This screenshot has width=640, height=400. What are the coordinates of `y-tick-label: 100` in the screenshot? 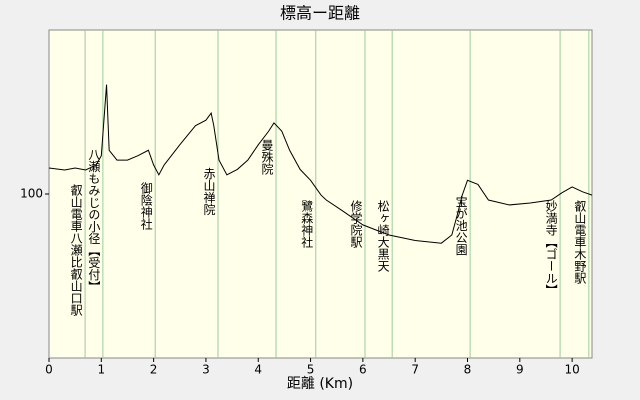 It's located at (31, 194).